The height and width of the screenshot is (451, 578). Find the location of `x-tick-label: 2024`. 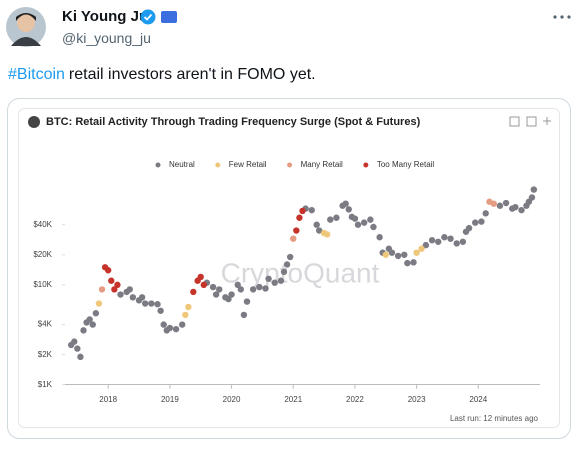

x-tick-label: 2024 is located at coordinates (478, 399).